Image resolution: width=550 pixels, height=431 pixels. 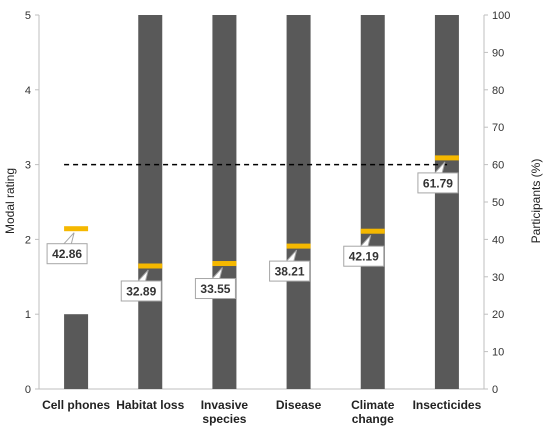 I want to click on data-label: 32.89, so click(x=141, y=291).